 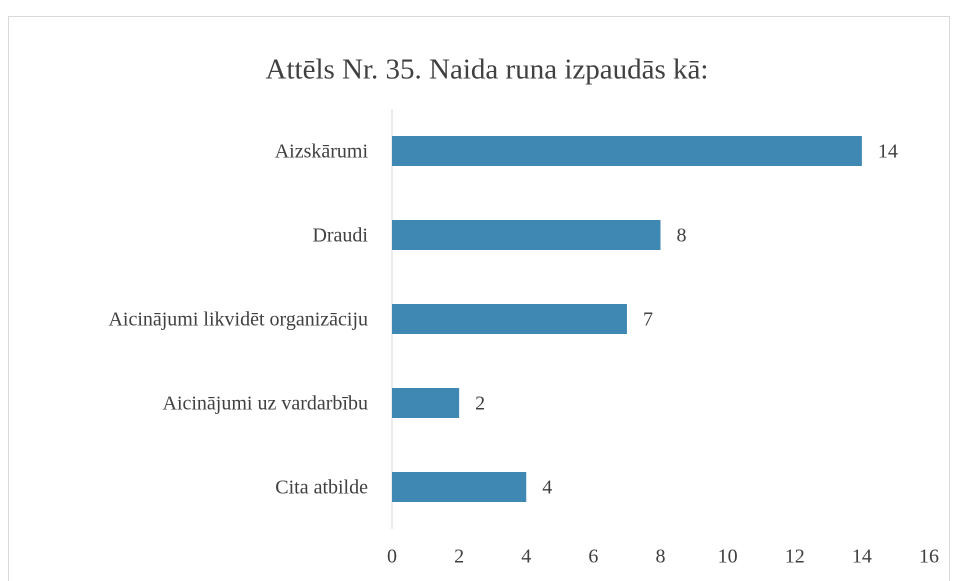 What do you see at coordinates (392, 557) in the screenshot?
I see `x-tick-label: 0` at bounding box center [392, 557].